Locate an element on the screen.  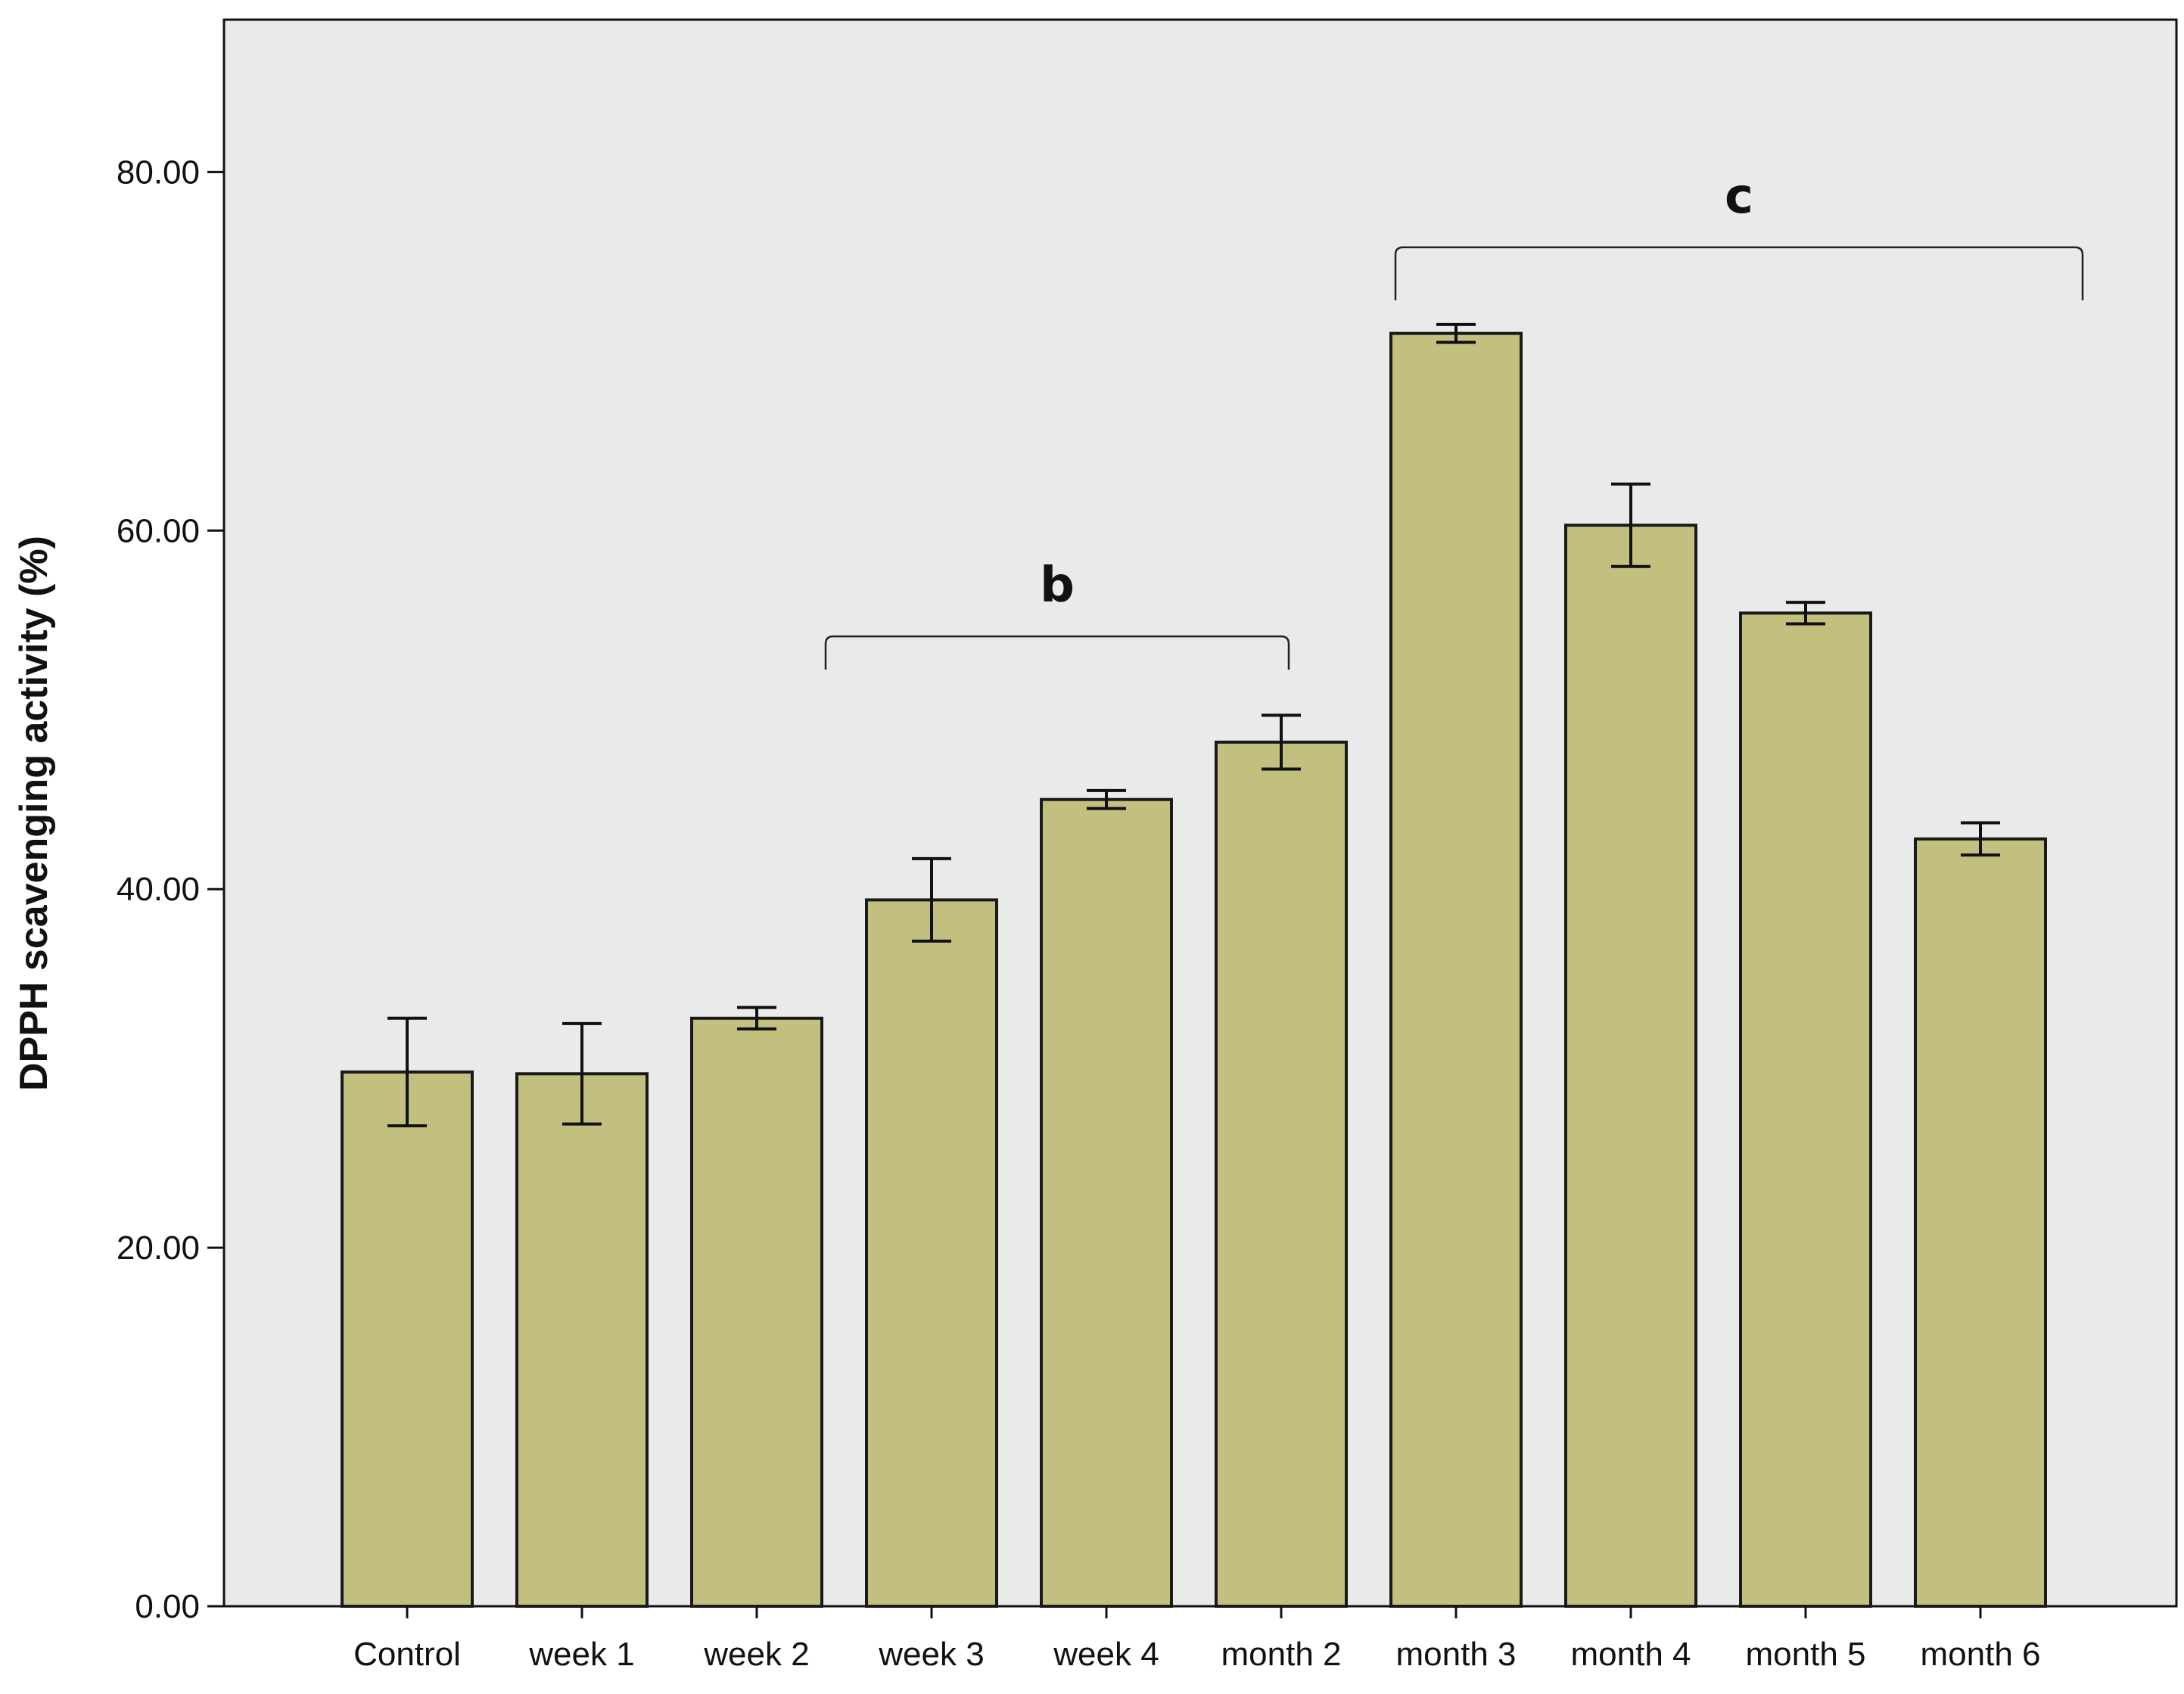
y-tick-label: 20.00 is located at coordinates (158, 1248).